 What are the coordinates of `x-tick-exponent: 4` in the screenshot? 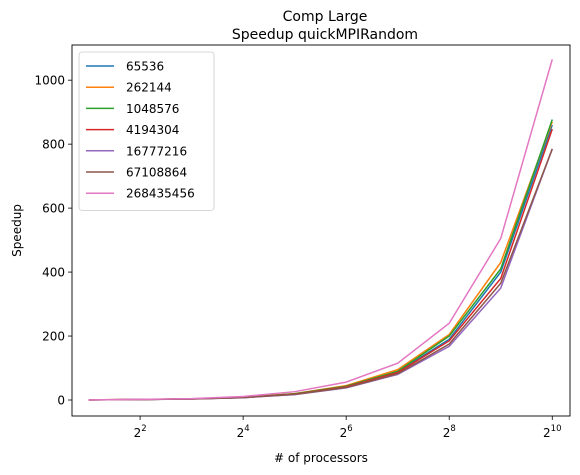 It's located at (246, 429).